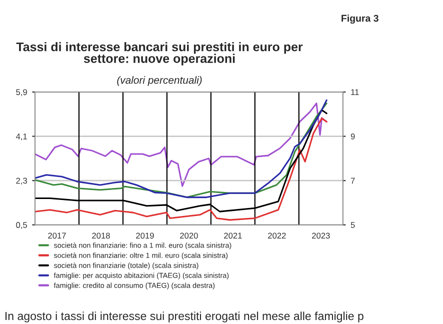 Image resolution: width=443 pixels, height=324 pixels. Describe the element at coordinates (159, 54) in the screenshot. I see `chart-title: Tassi di interesse bancari sui prestiti in euro per settore: nuove operazioni` at that location.